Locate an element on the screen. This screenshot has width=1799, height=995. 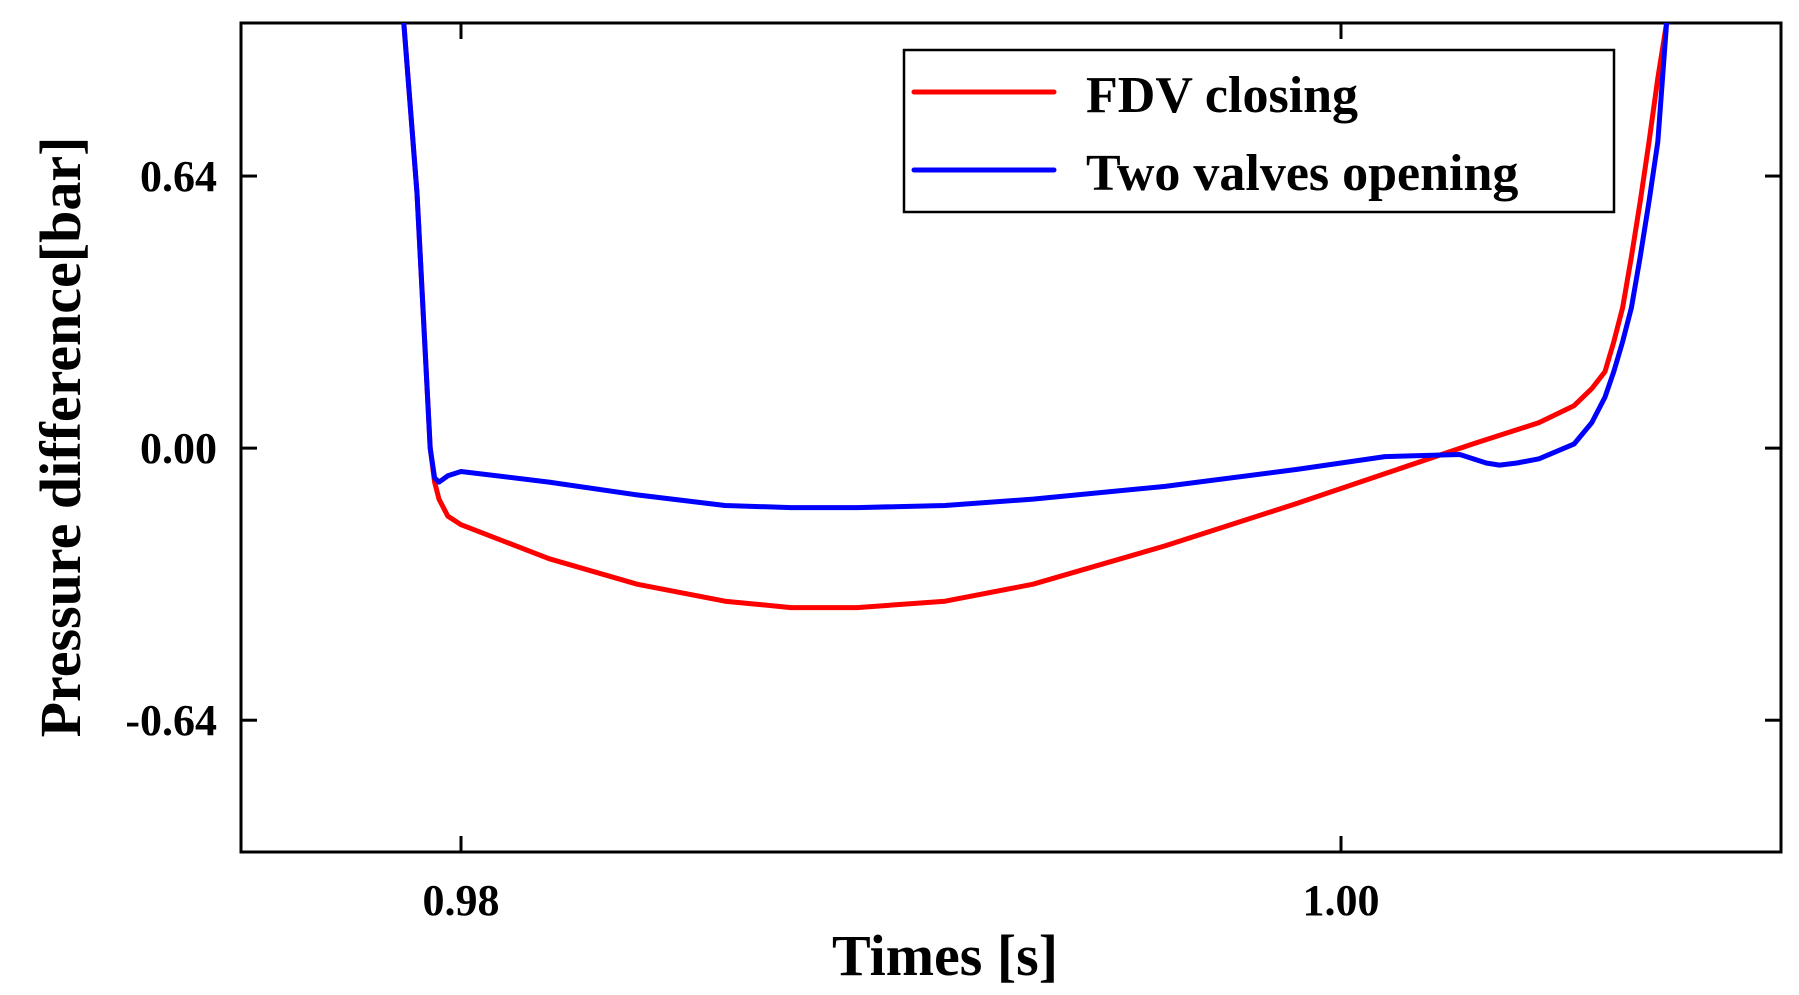
legend-box is located at coordinates (1259, 131).